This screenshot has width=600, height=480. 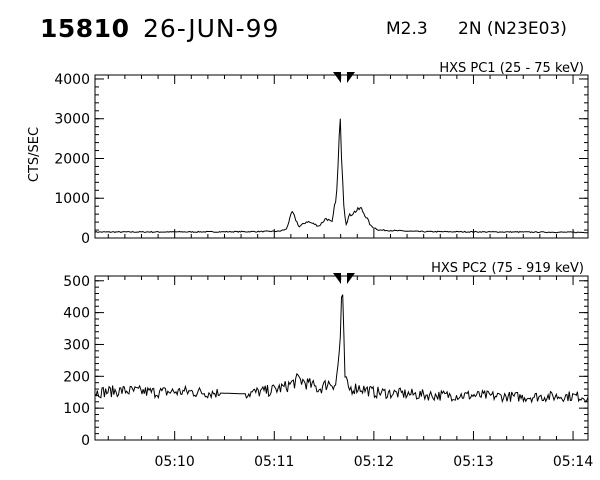 What do you see at coordinates (76, 282) in the screenshot?
I see `y-tick-label: 500` at bounding box center [76, 282].